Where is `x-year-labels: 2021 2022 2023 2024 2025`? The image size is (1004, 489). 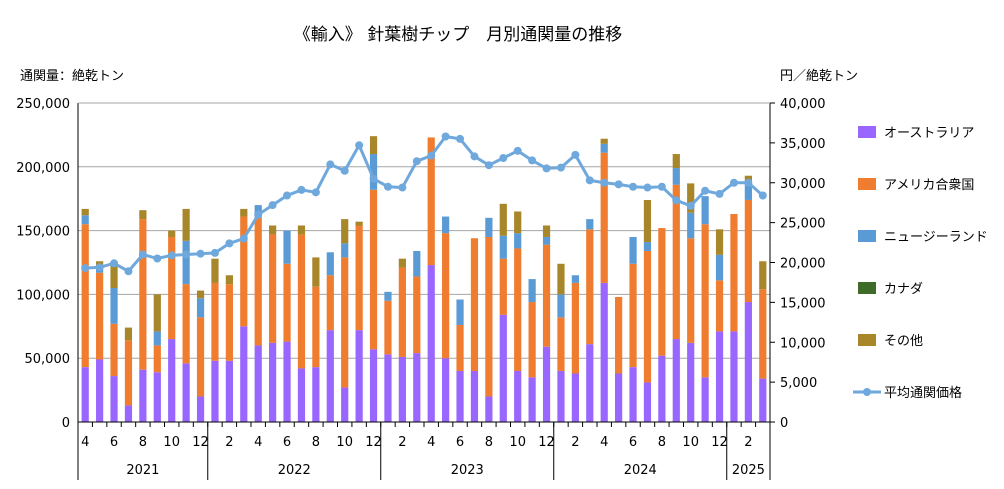 x-year-labels: 2021 2022 2023 2024 2025 is located at coordinates (424, 451).